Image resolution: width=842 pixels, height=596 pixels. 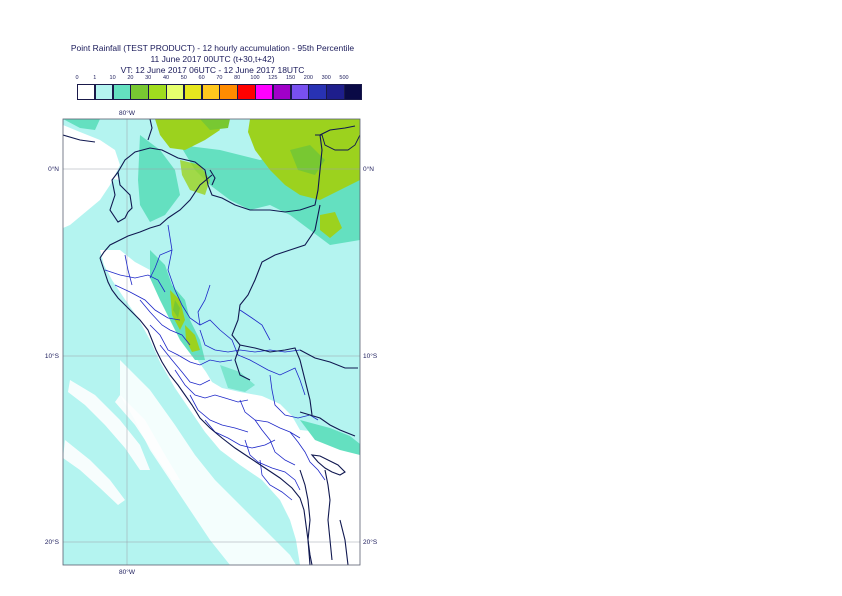 I want to click on legend-tick-label: 100, so click(x=255, y=78).